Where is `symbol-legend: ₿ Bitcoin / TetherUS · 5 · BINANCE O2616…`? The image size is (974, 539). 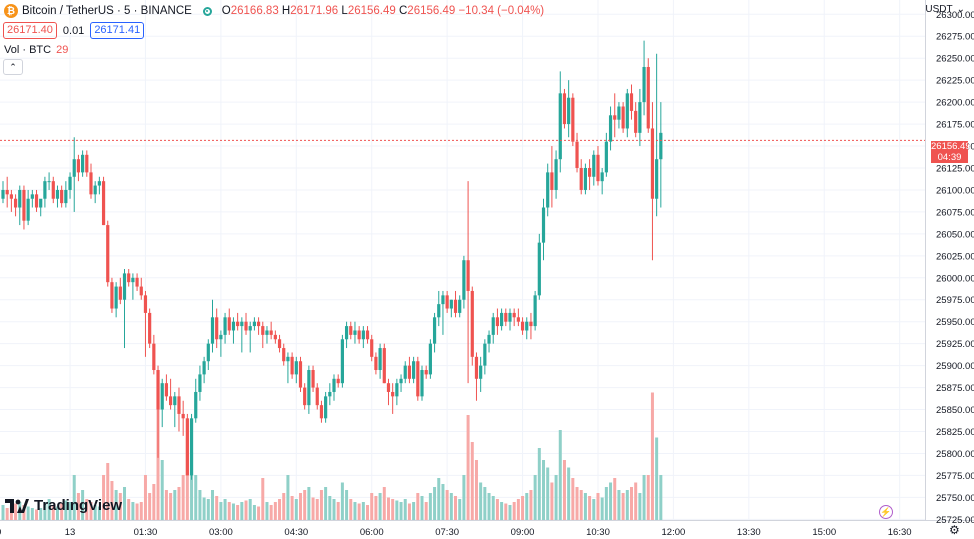 symbol-legend: ₿ Bitcoin / TetherUS · 5 · BINANCE O2616… is located at coordinates (274, 11).